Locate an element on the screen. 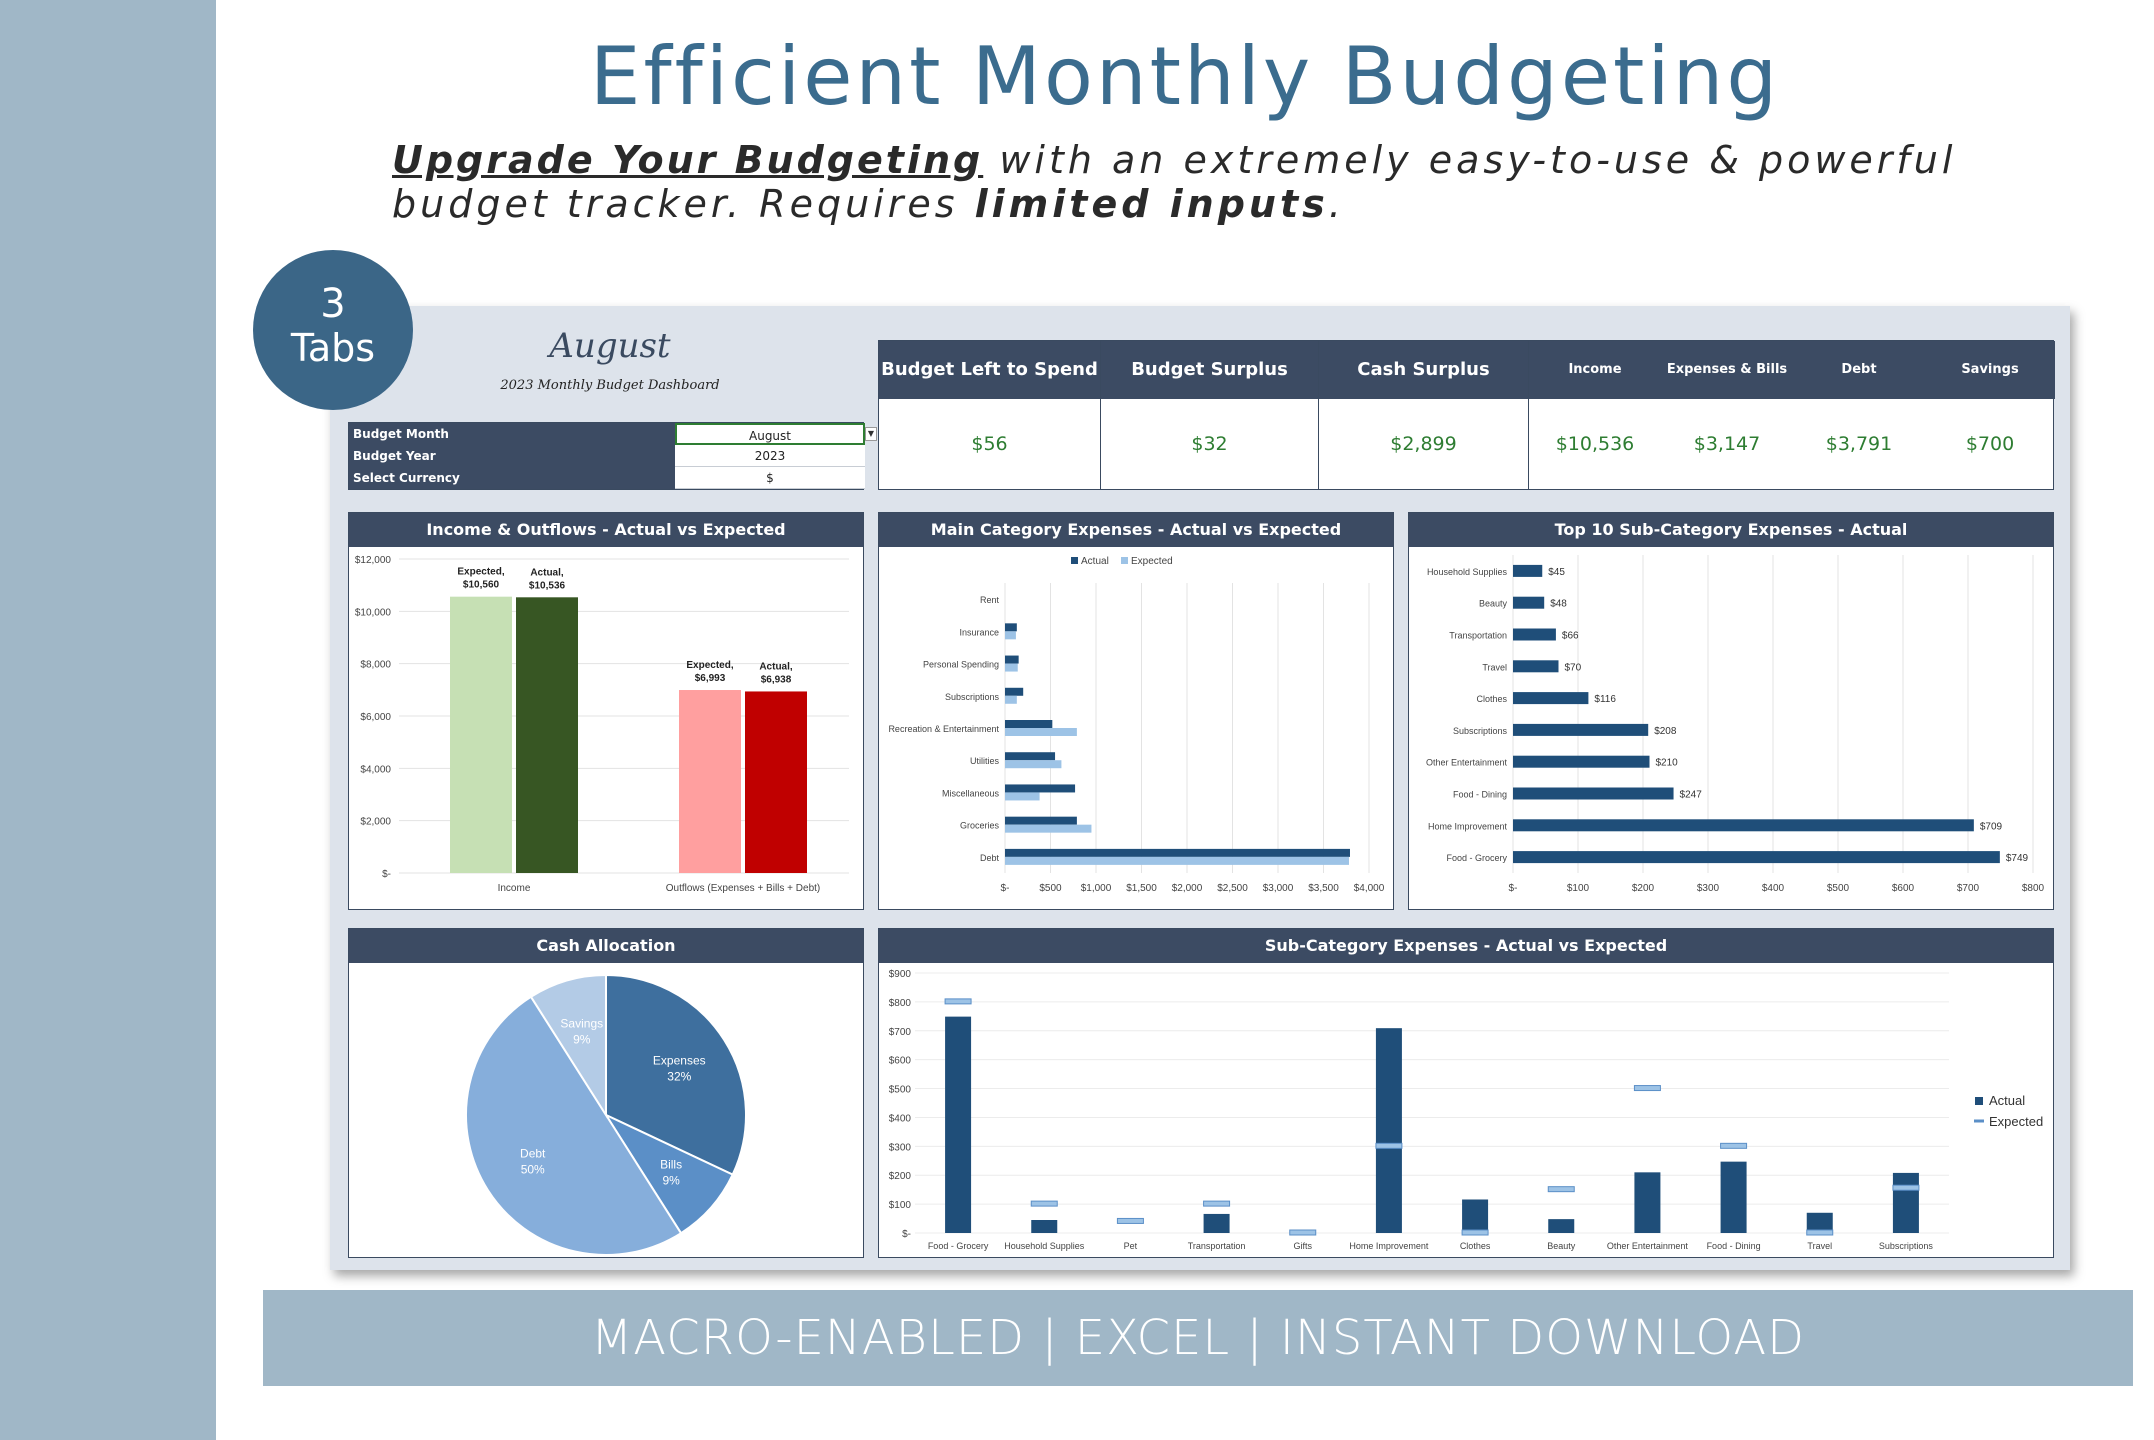 This screenshot has height=1440, width=2154. y-tick-label: $2,000 is located at coordinates (375, 822).